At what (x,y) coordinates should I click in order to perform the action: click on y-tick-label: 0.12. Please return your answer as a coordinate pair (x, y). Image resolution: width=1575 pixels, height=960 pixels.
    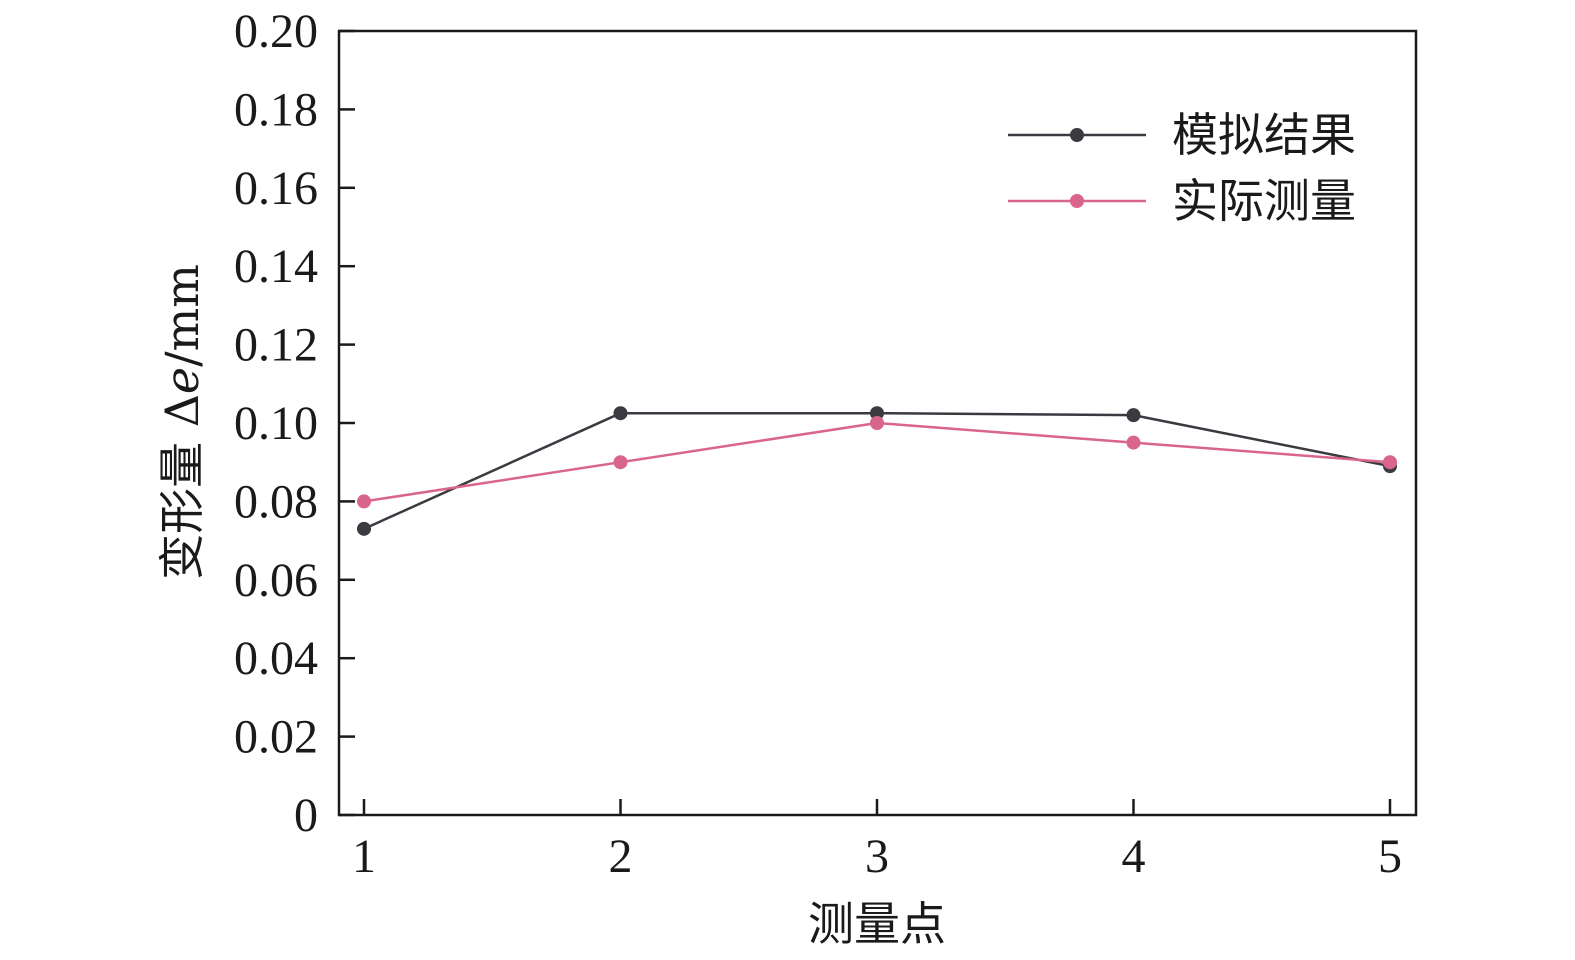
    Looking at the image, I should click on (276, 345).